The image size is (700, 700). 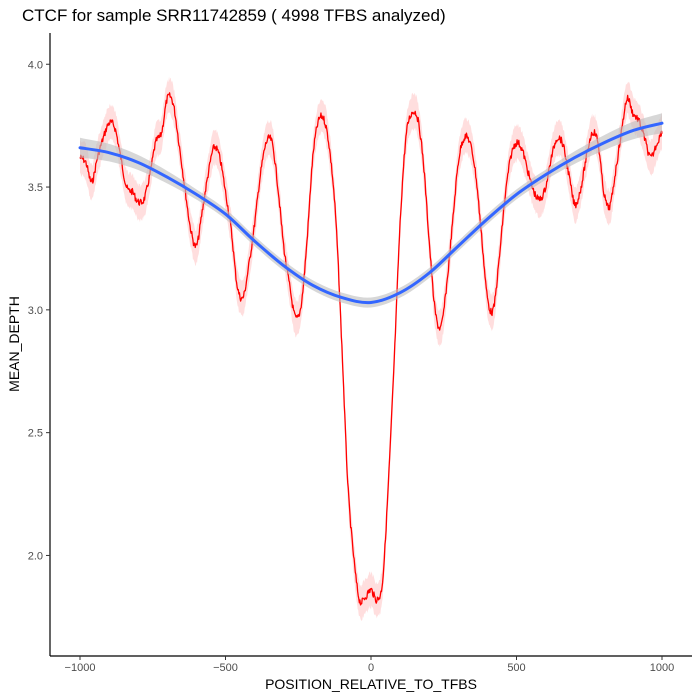 What do you see at coordinates (225, 668) in the screenshot?
I see `x-tick-label: −500` at bounding box center [225, 668].